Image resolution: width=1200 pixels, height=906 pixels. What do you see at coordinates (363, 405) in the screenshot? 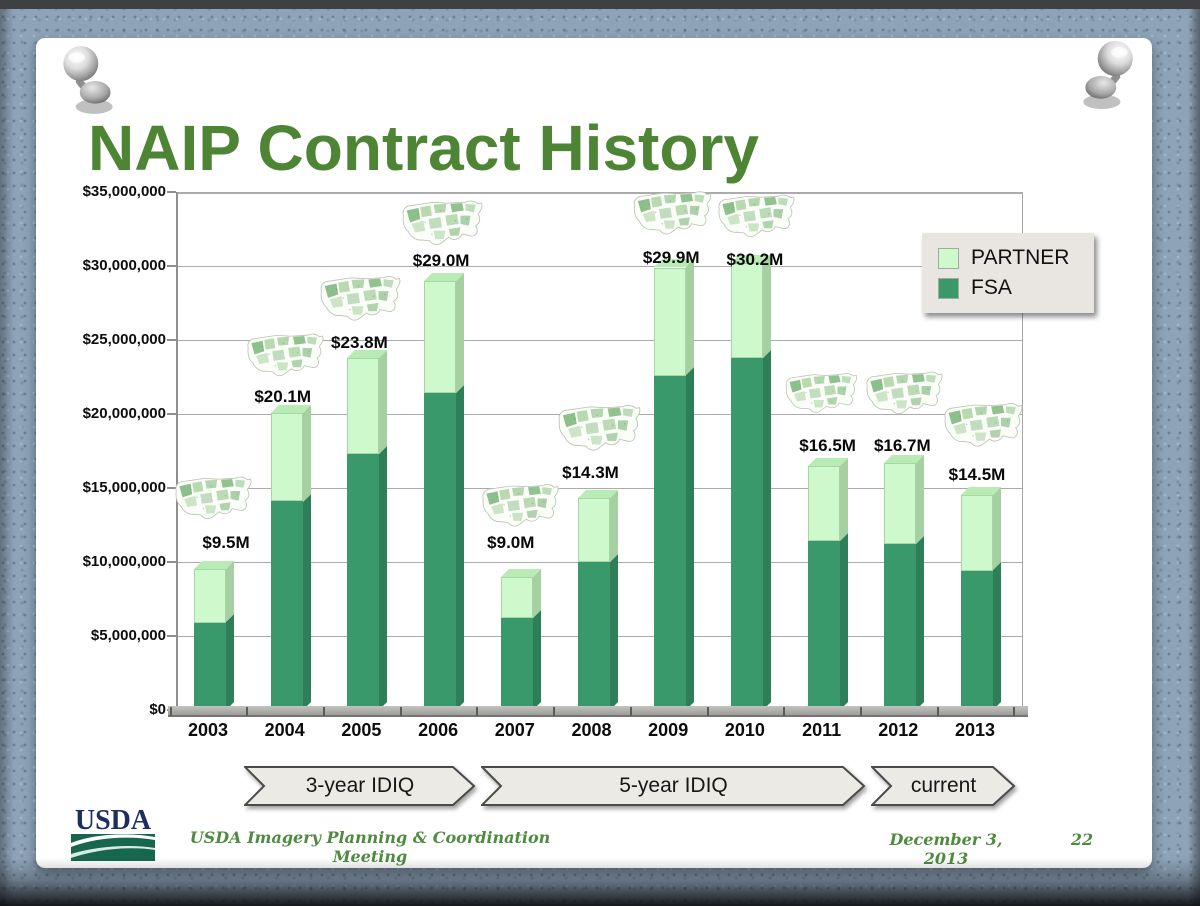
I see `bar-2005-partner-segment` at bounding box center [363, 405].